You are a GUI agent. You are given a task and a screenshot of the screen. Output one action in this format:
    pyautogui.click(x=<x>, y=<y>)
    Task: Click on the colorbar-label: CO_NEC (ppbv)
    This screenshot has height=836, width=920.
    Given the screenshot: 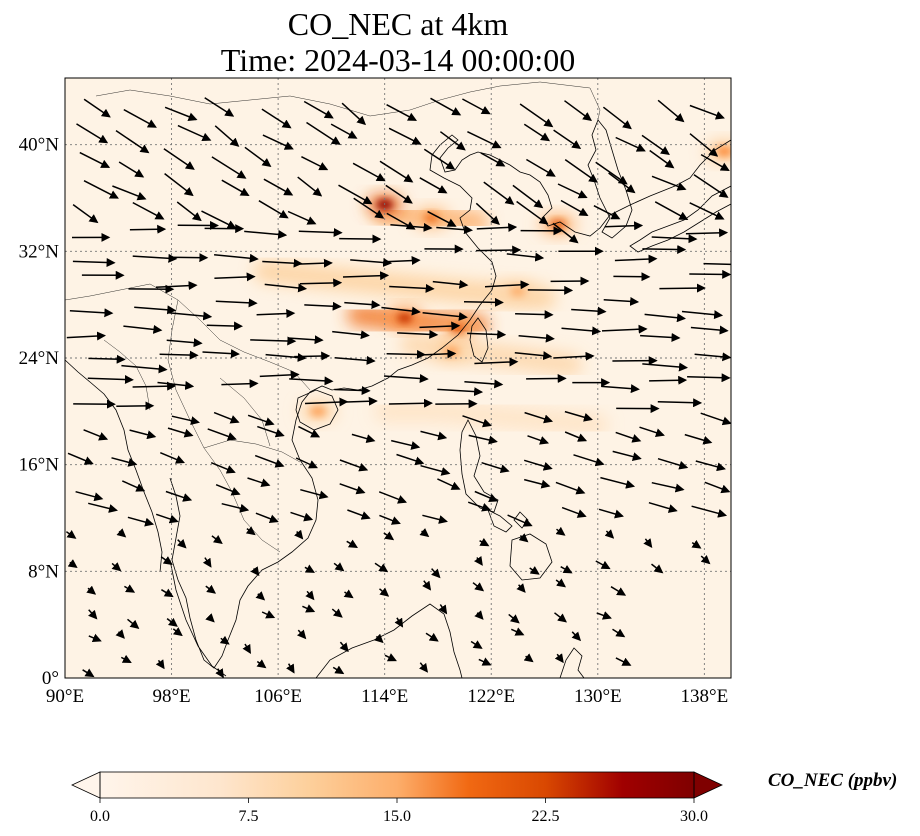 What is the action you would take?
    pyautogui.click(x=833, y=780)
    